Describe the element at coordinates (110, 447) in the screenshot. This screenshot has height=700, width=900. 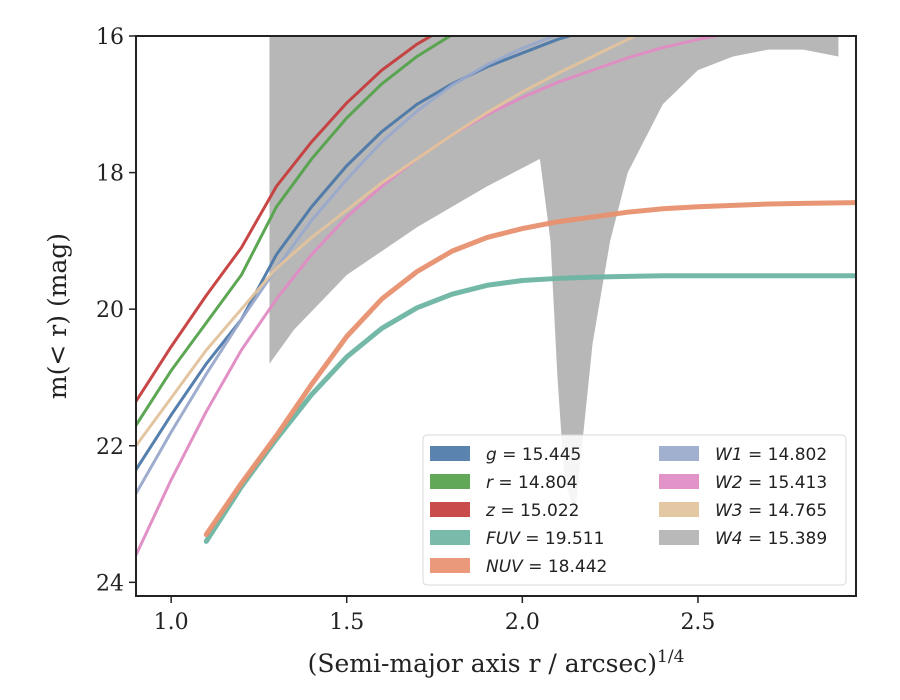
I see `y-tick-label: 22` at that location.